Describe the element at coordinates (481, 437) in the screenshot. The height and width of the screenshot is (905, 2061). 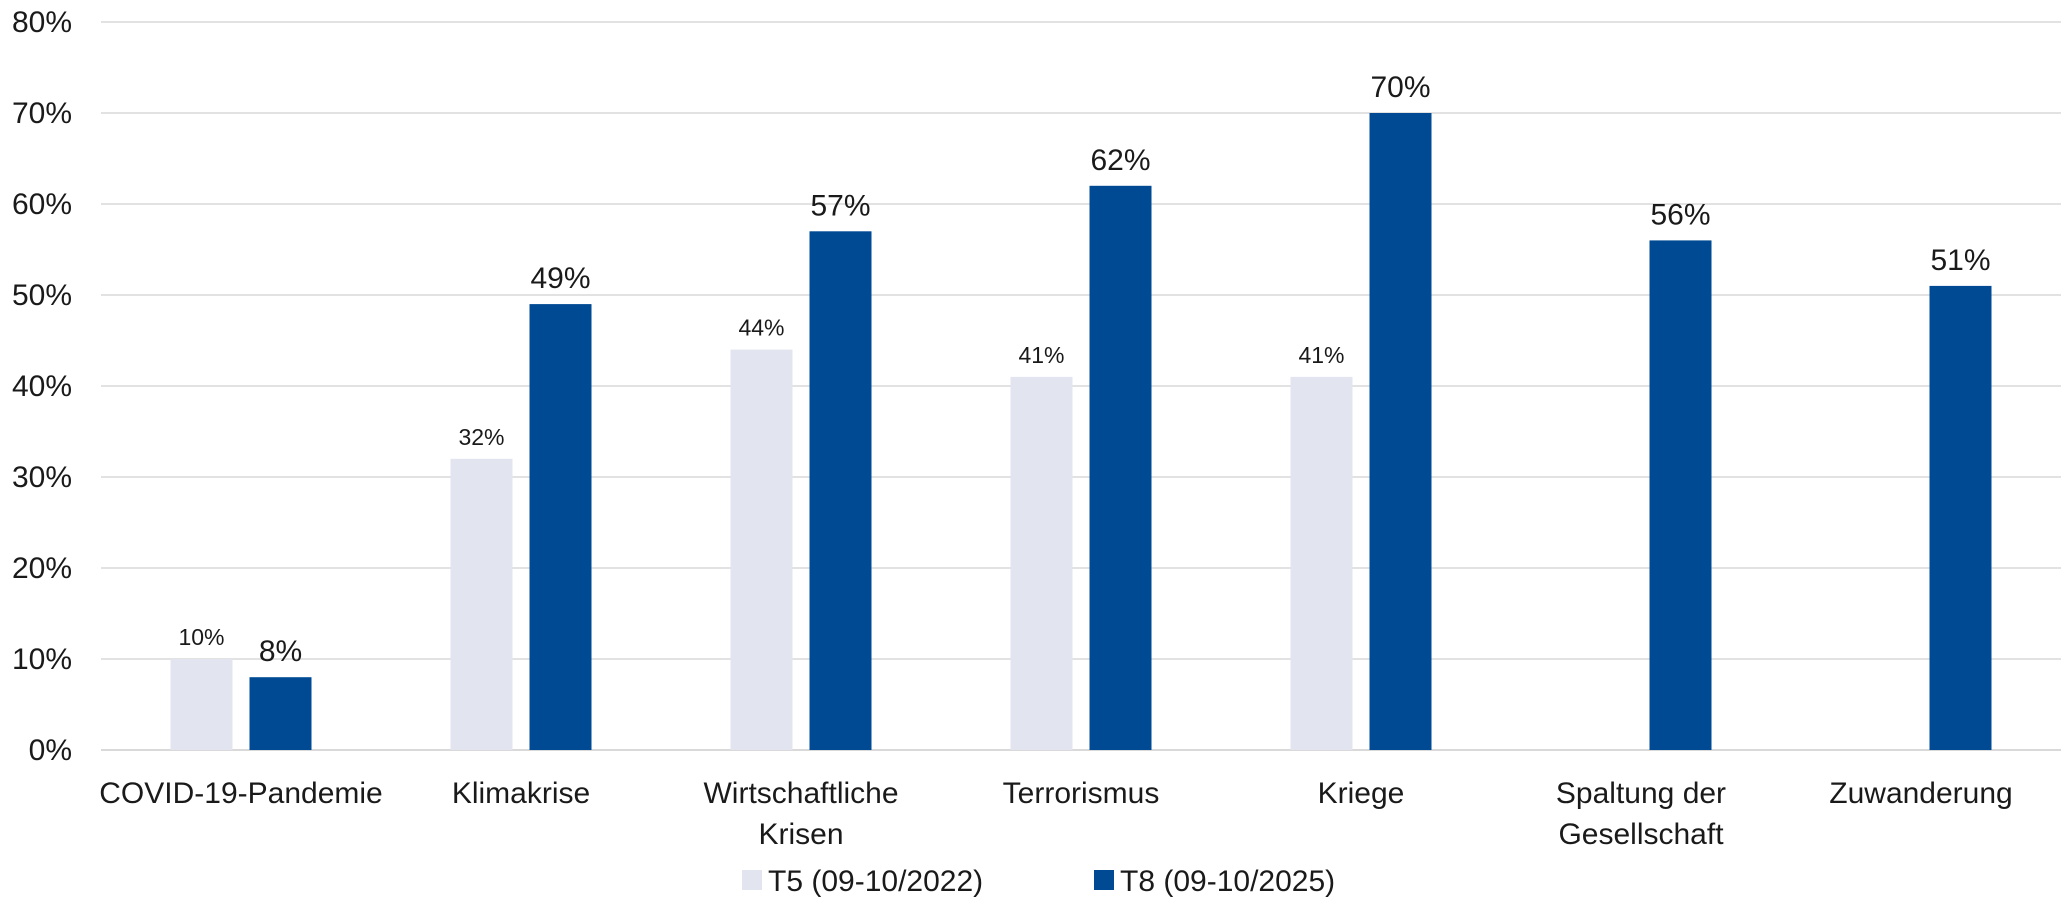
I see `data-label-t5: 32%` at that location.